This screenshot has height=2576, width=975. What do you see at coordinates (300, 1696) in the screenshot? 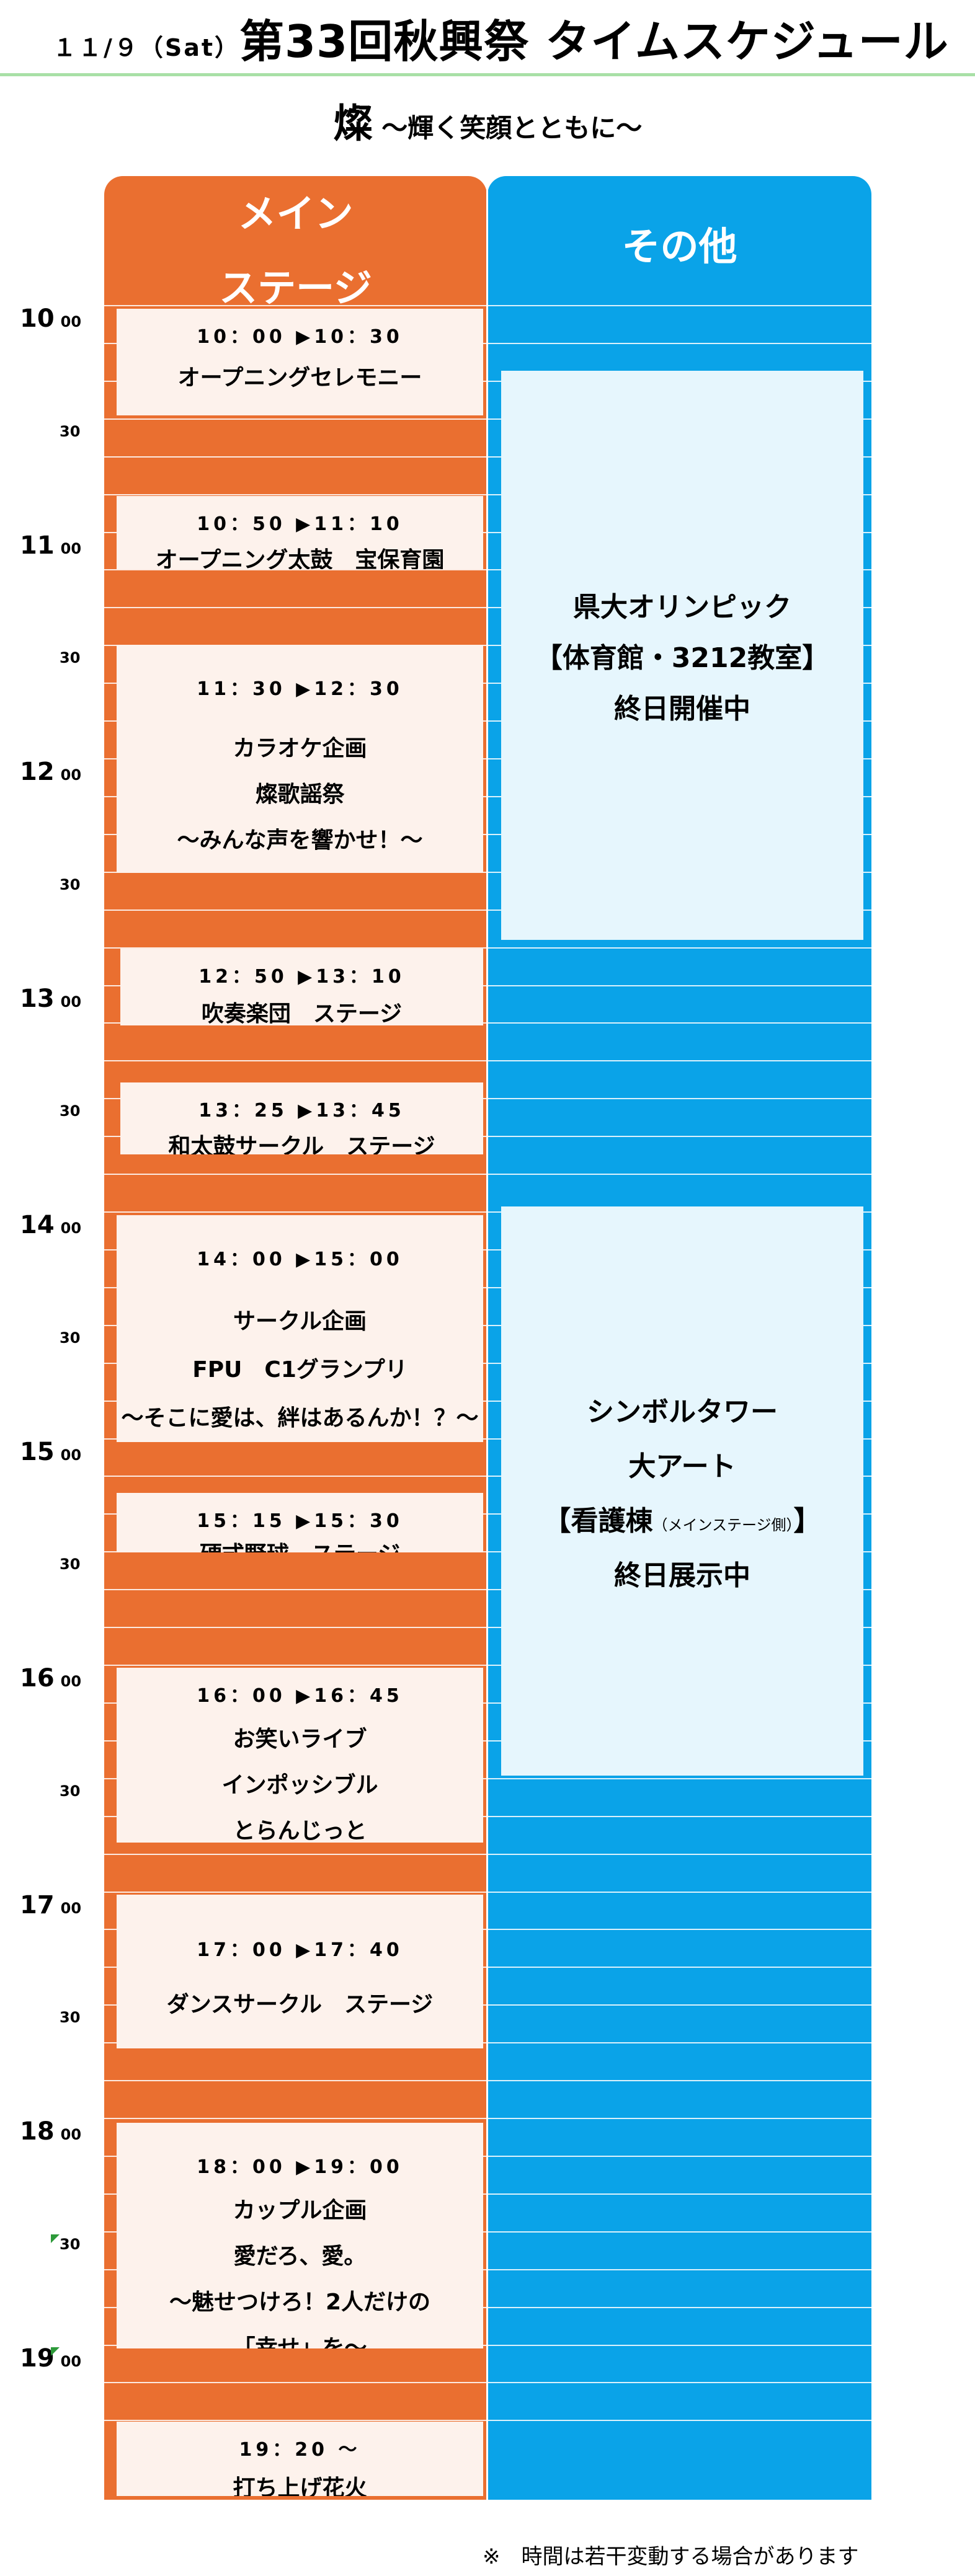
I see `event-time: 16：00 ▶16：45` at bounding box center [300, 1696].